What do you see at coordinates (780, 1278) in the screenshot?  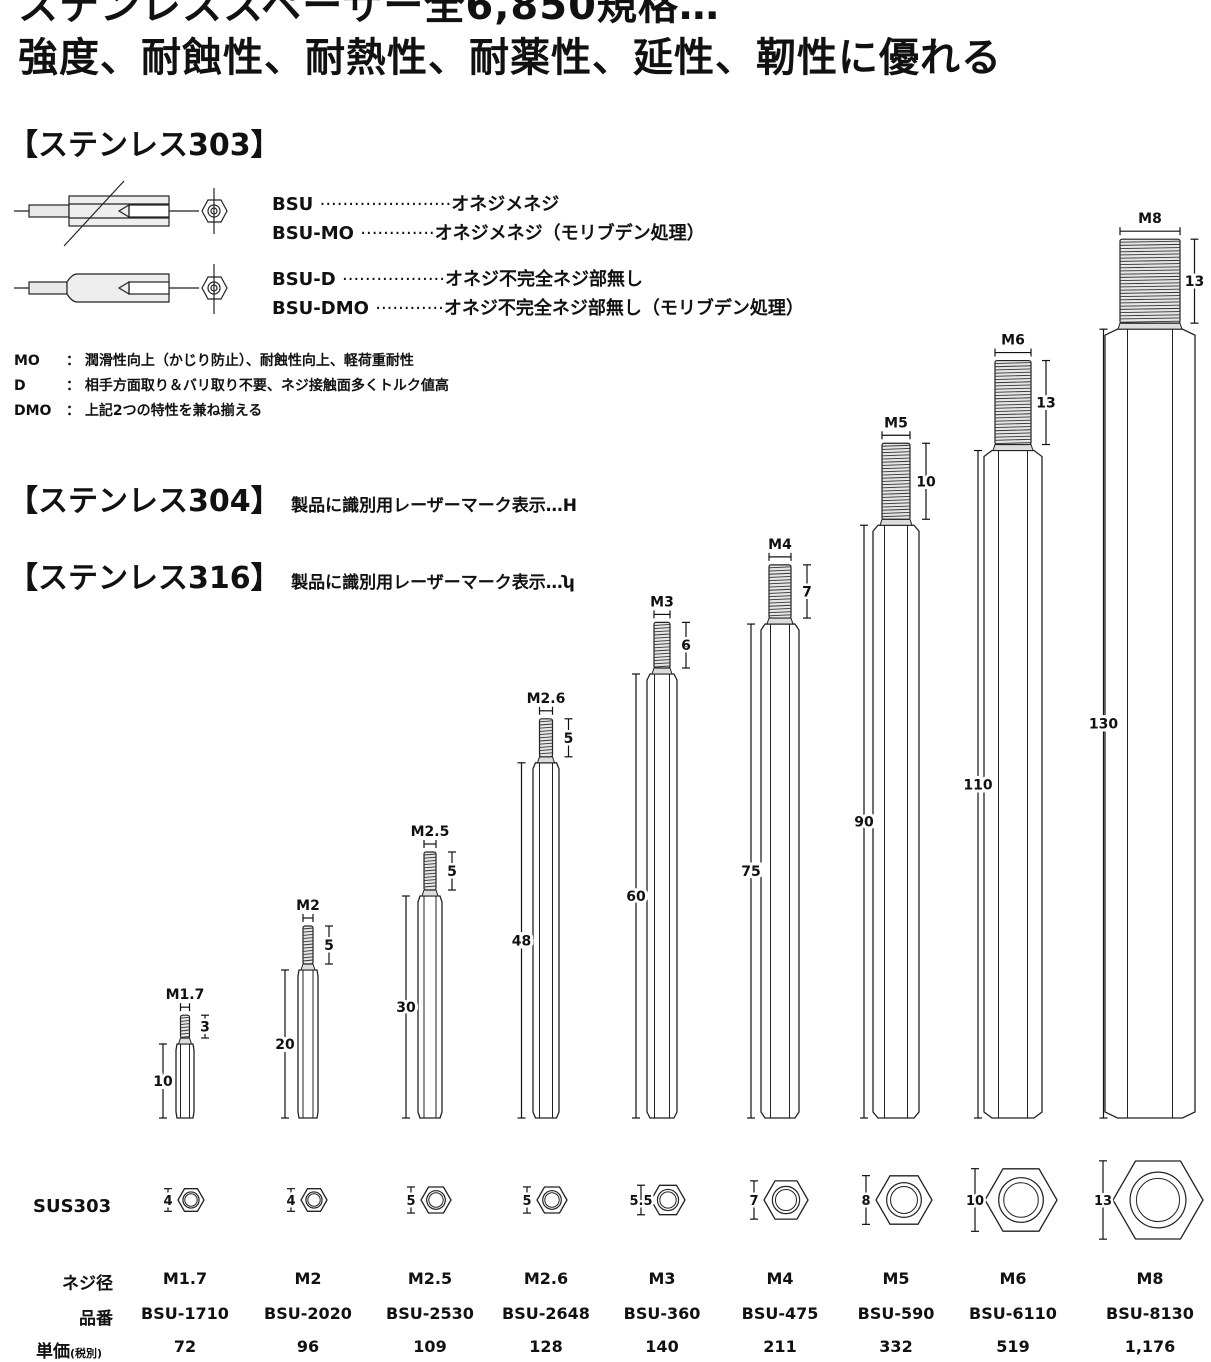 I see `cell-thread: M4` at bounding box center [780, 1278].